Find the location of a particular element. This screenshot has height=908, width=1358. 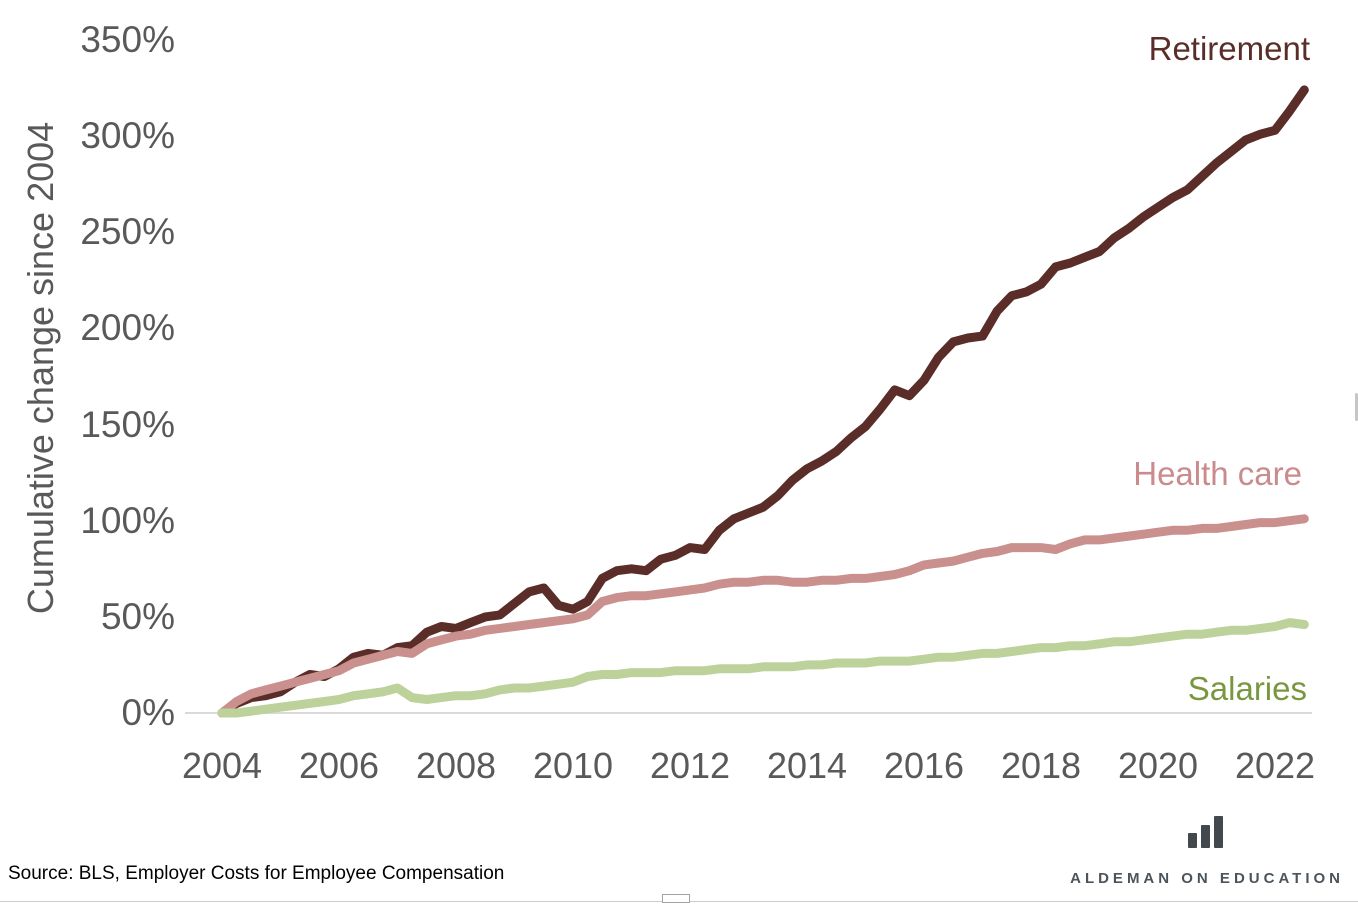

y-tick-label: 300% is located at coordinates (127, 136).